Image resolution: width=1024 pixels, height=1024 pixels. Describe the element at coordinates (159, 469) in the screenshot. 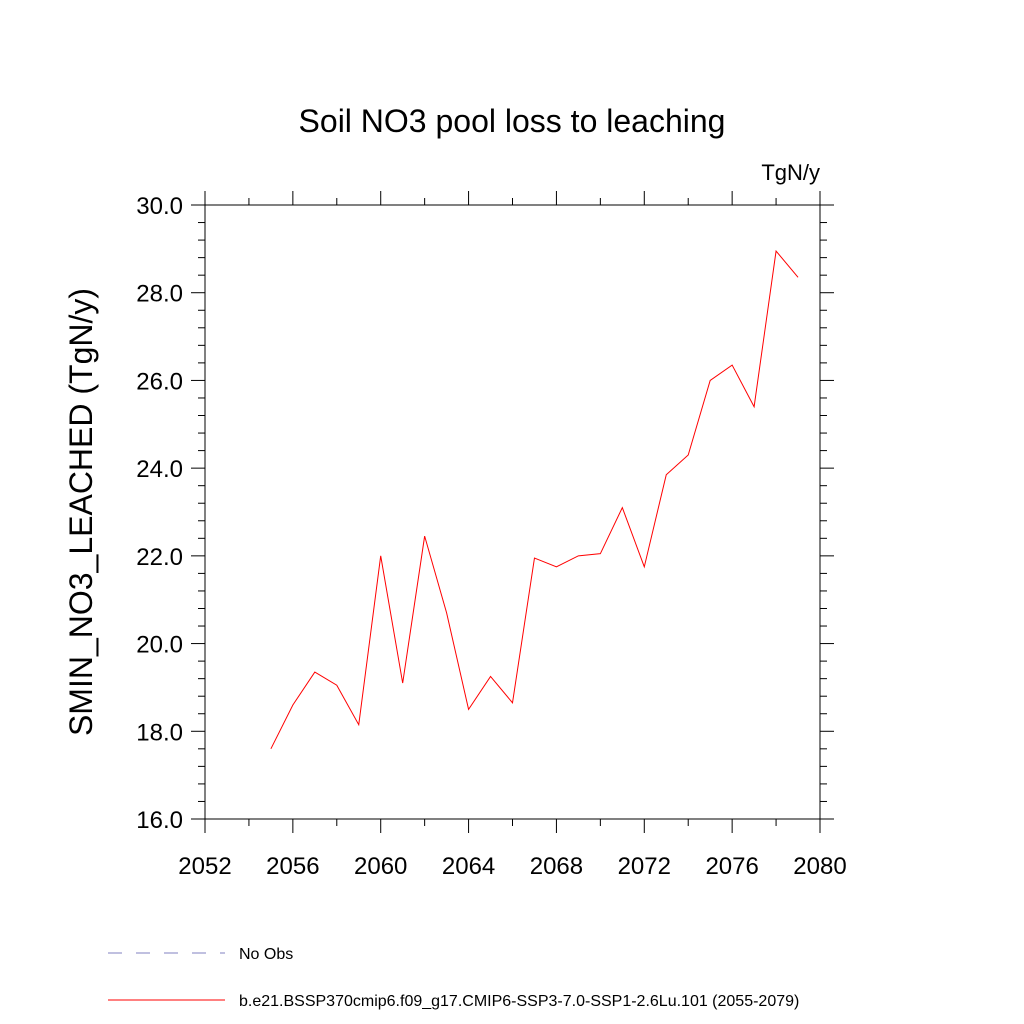

I see `y-tick-label: 24.0` at that location.